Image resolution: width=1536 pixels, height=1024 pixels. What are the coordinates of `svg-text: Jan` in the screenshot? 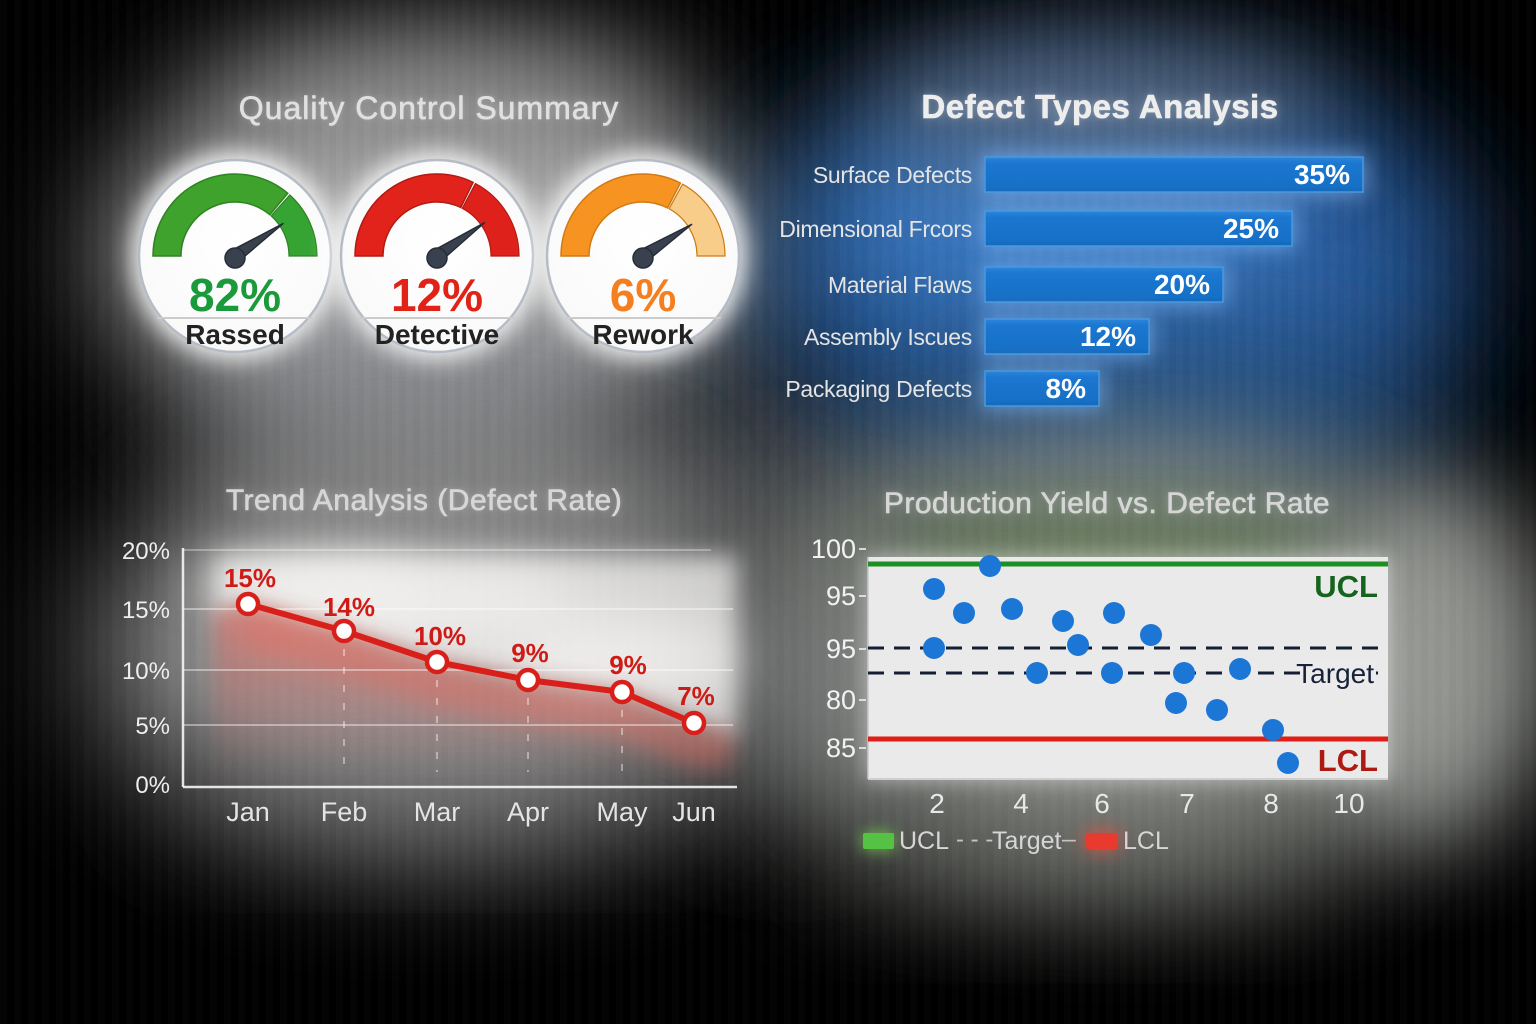 It's located at (248, 812).